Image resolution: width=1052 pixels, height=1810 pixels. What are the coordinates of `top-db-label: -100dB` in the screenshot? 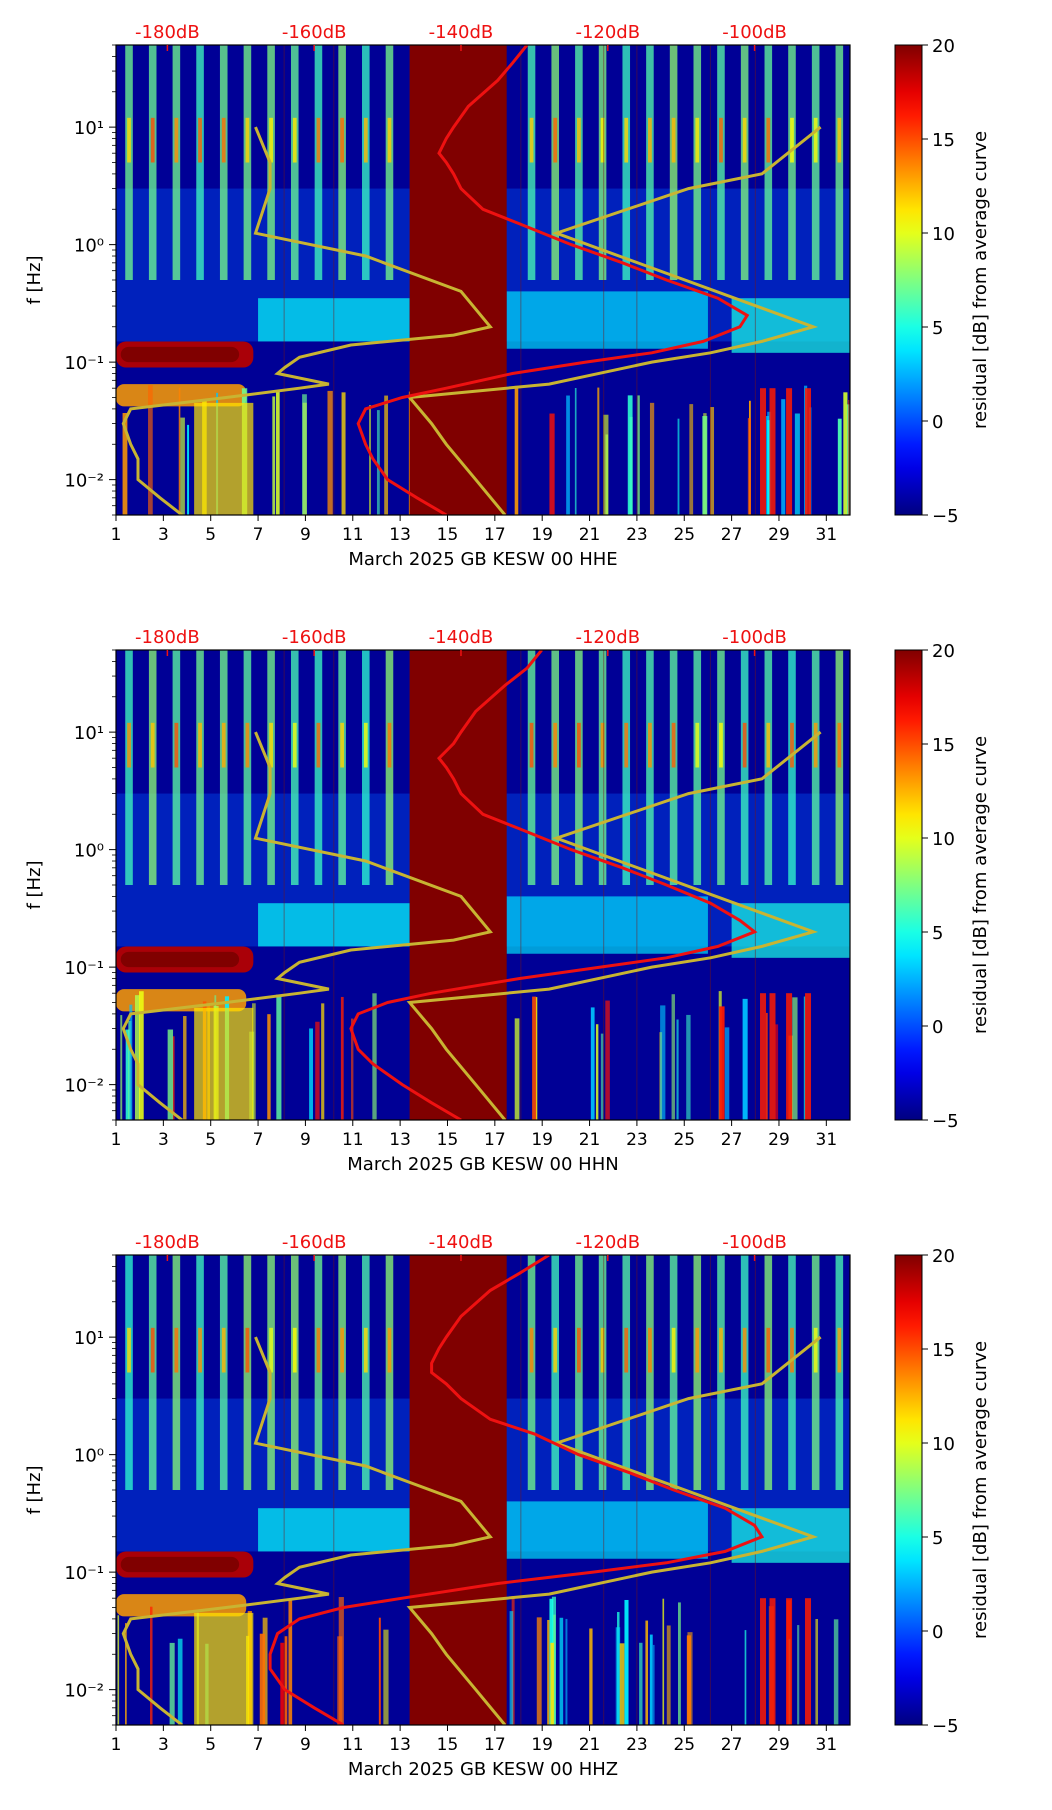 It's located at (754, 1242).